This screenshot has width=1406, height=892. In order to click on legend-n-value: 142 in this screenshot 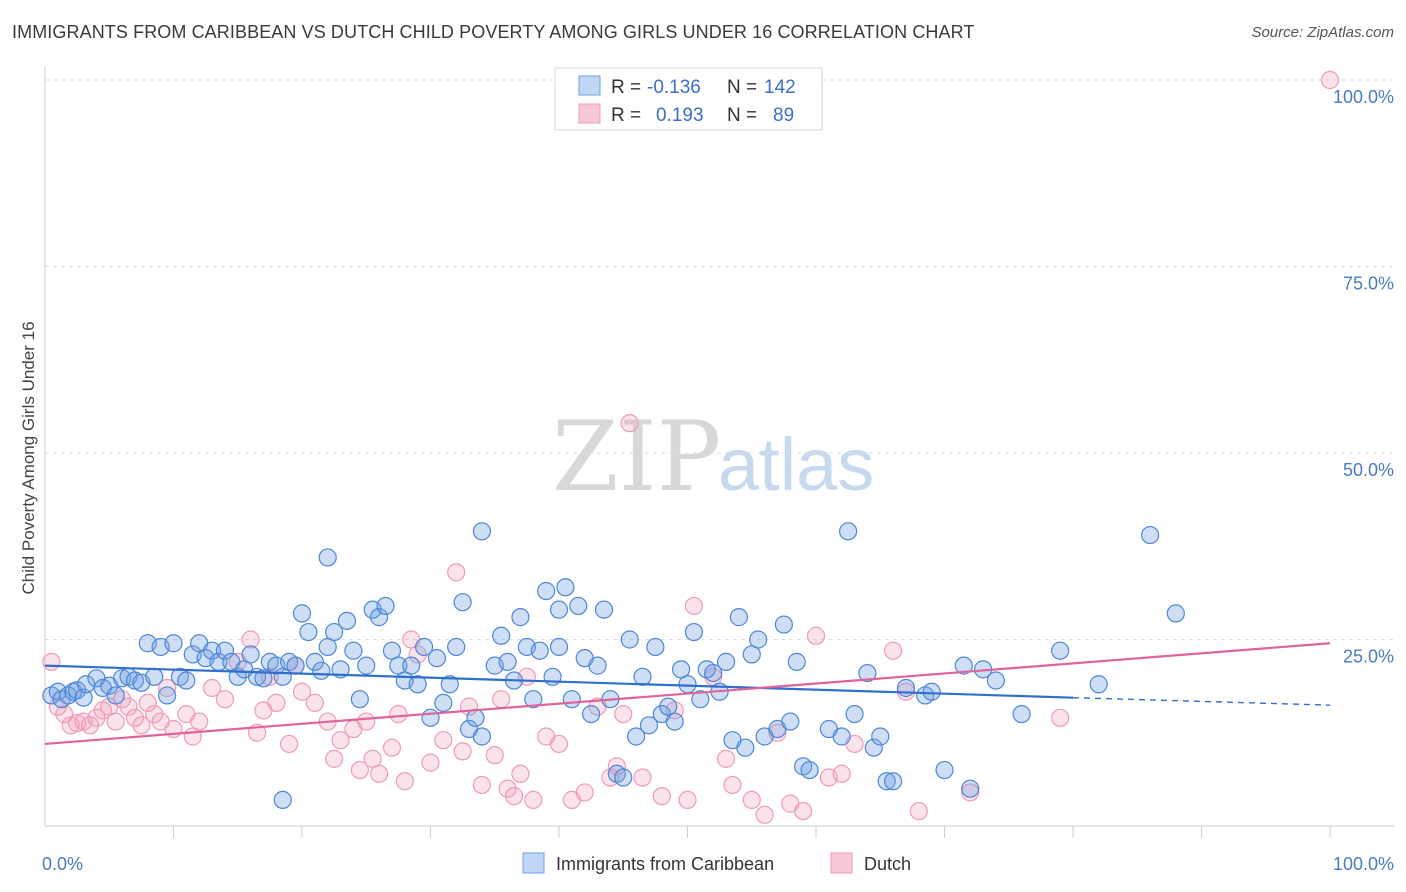, I will do `click(780, 87)`.